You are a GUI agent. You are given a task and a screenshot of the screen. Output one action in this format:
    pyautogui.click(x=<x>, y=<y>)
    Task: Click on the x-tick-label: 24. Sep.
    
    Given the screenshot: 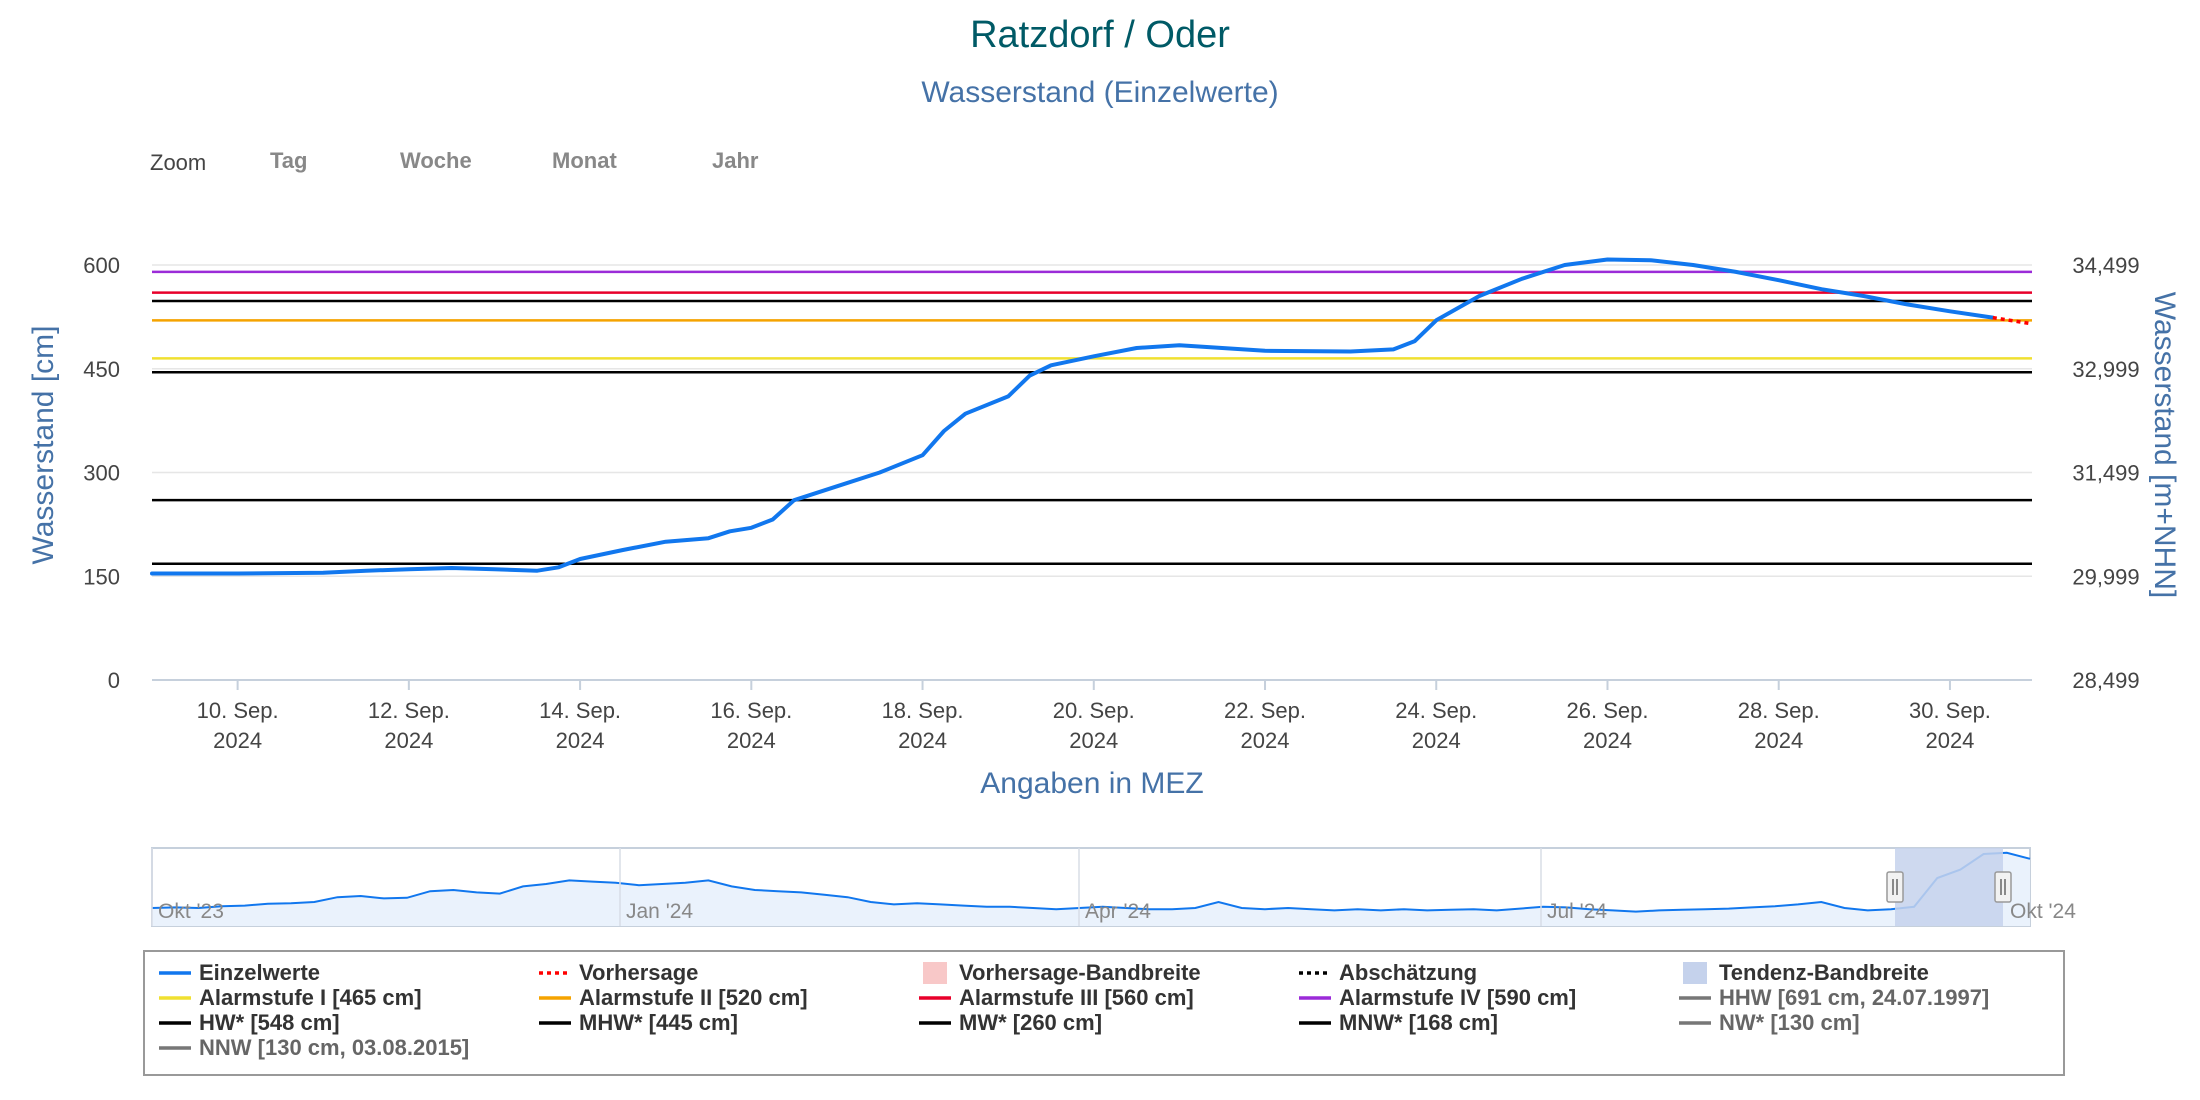 What is the action you would take?
    pyautogui.click(x=1436, y=710)
    